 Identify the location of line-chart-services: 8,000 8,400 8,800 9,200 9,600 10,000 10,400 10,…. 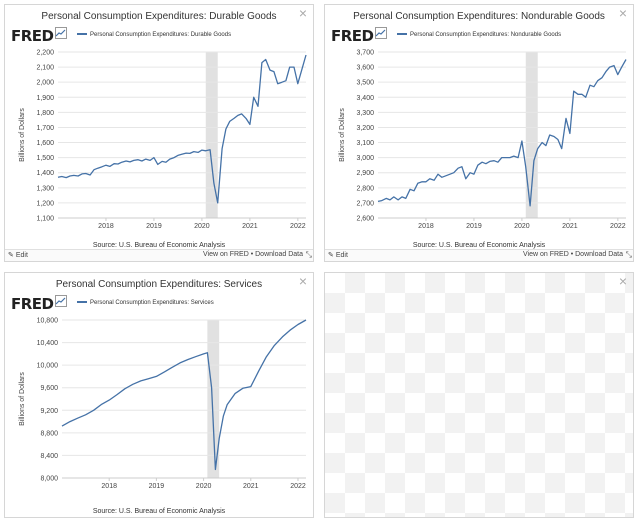
(163, 404).